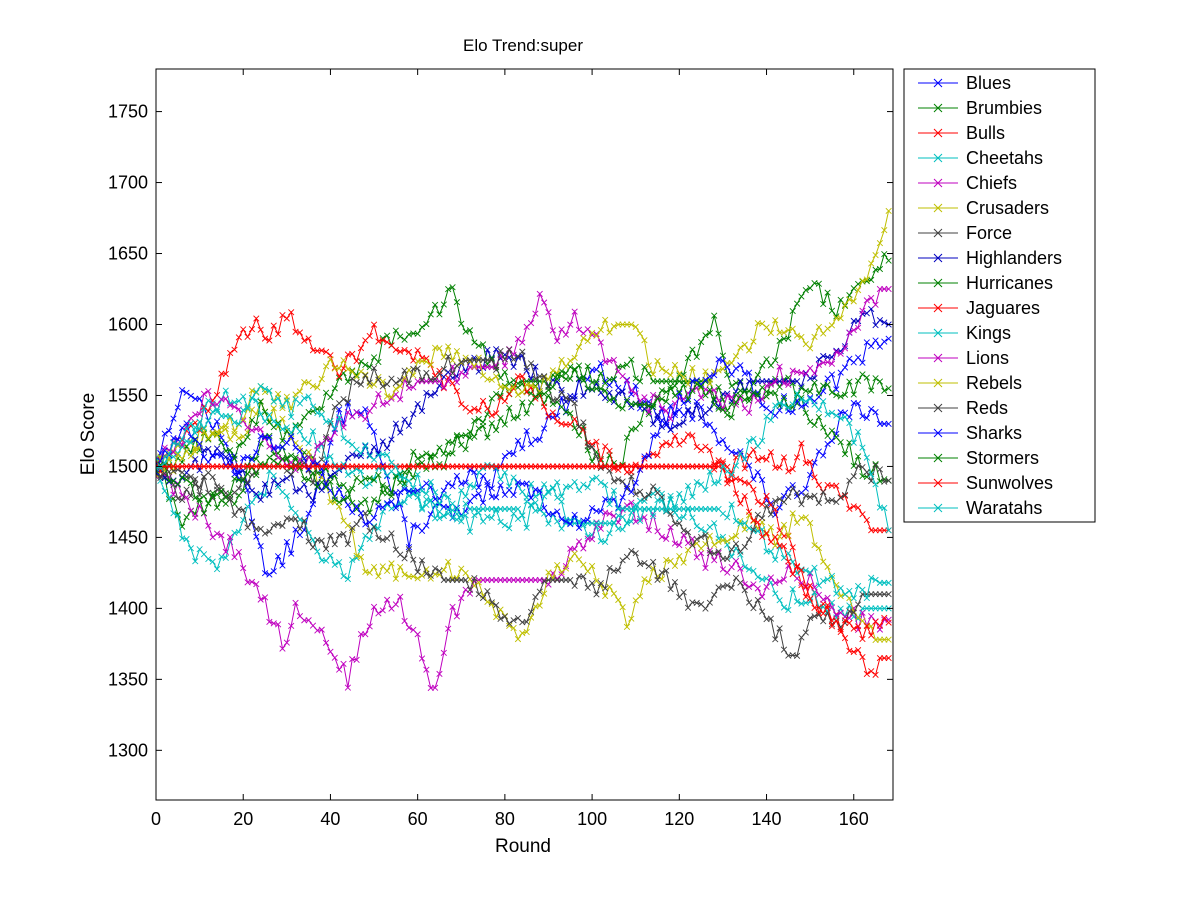 This screenshot has width=1200, height=900. What do you see at coordinates (994, 383) in the screenshot?
I see `legend-label: Rebels` at bounding box center [994, 383].